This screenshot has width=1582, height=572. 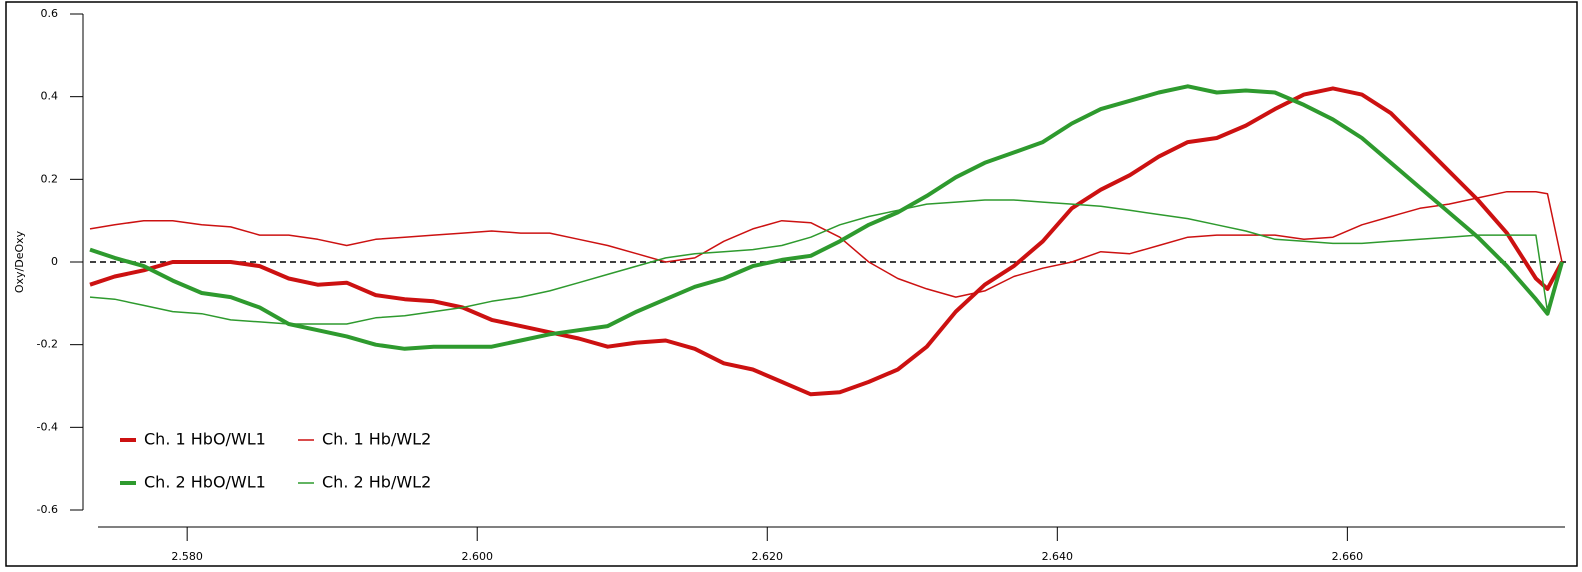 What do you see at coordinates (768, 556) in the screenshot?
I see `x-tick-label: 2.620` at bounding box center [768, 556].